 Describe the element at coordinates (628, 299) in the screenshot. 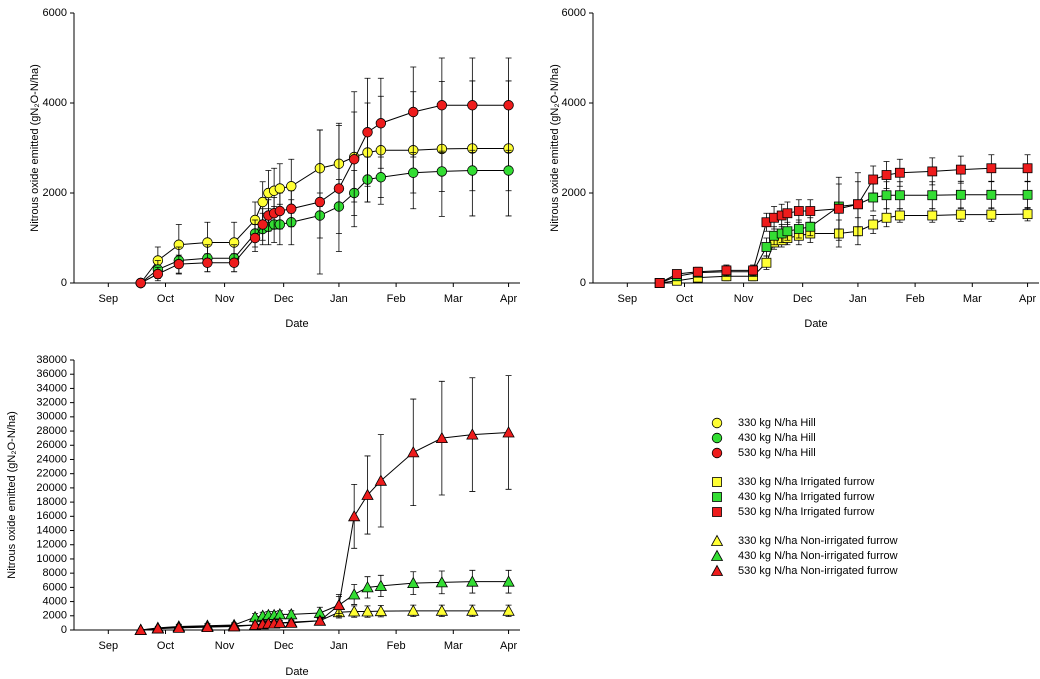

I see `x-tick-label: Sep` at that location.